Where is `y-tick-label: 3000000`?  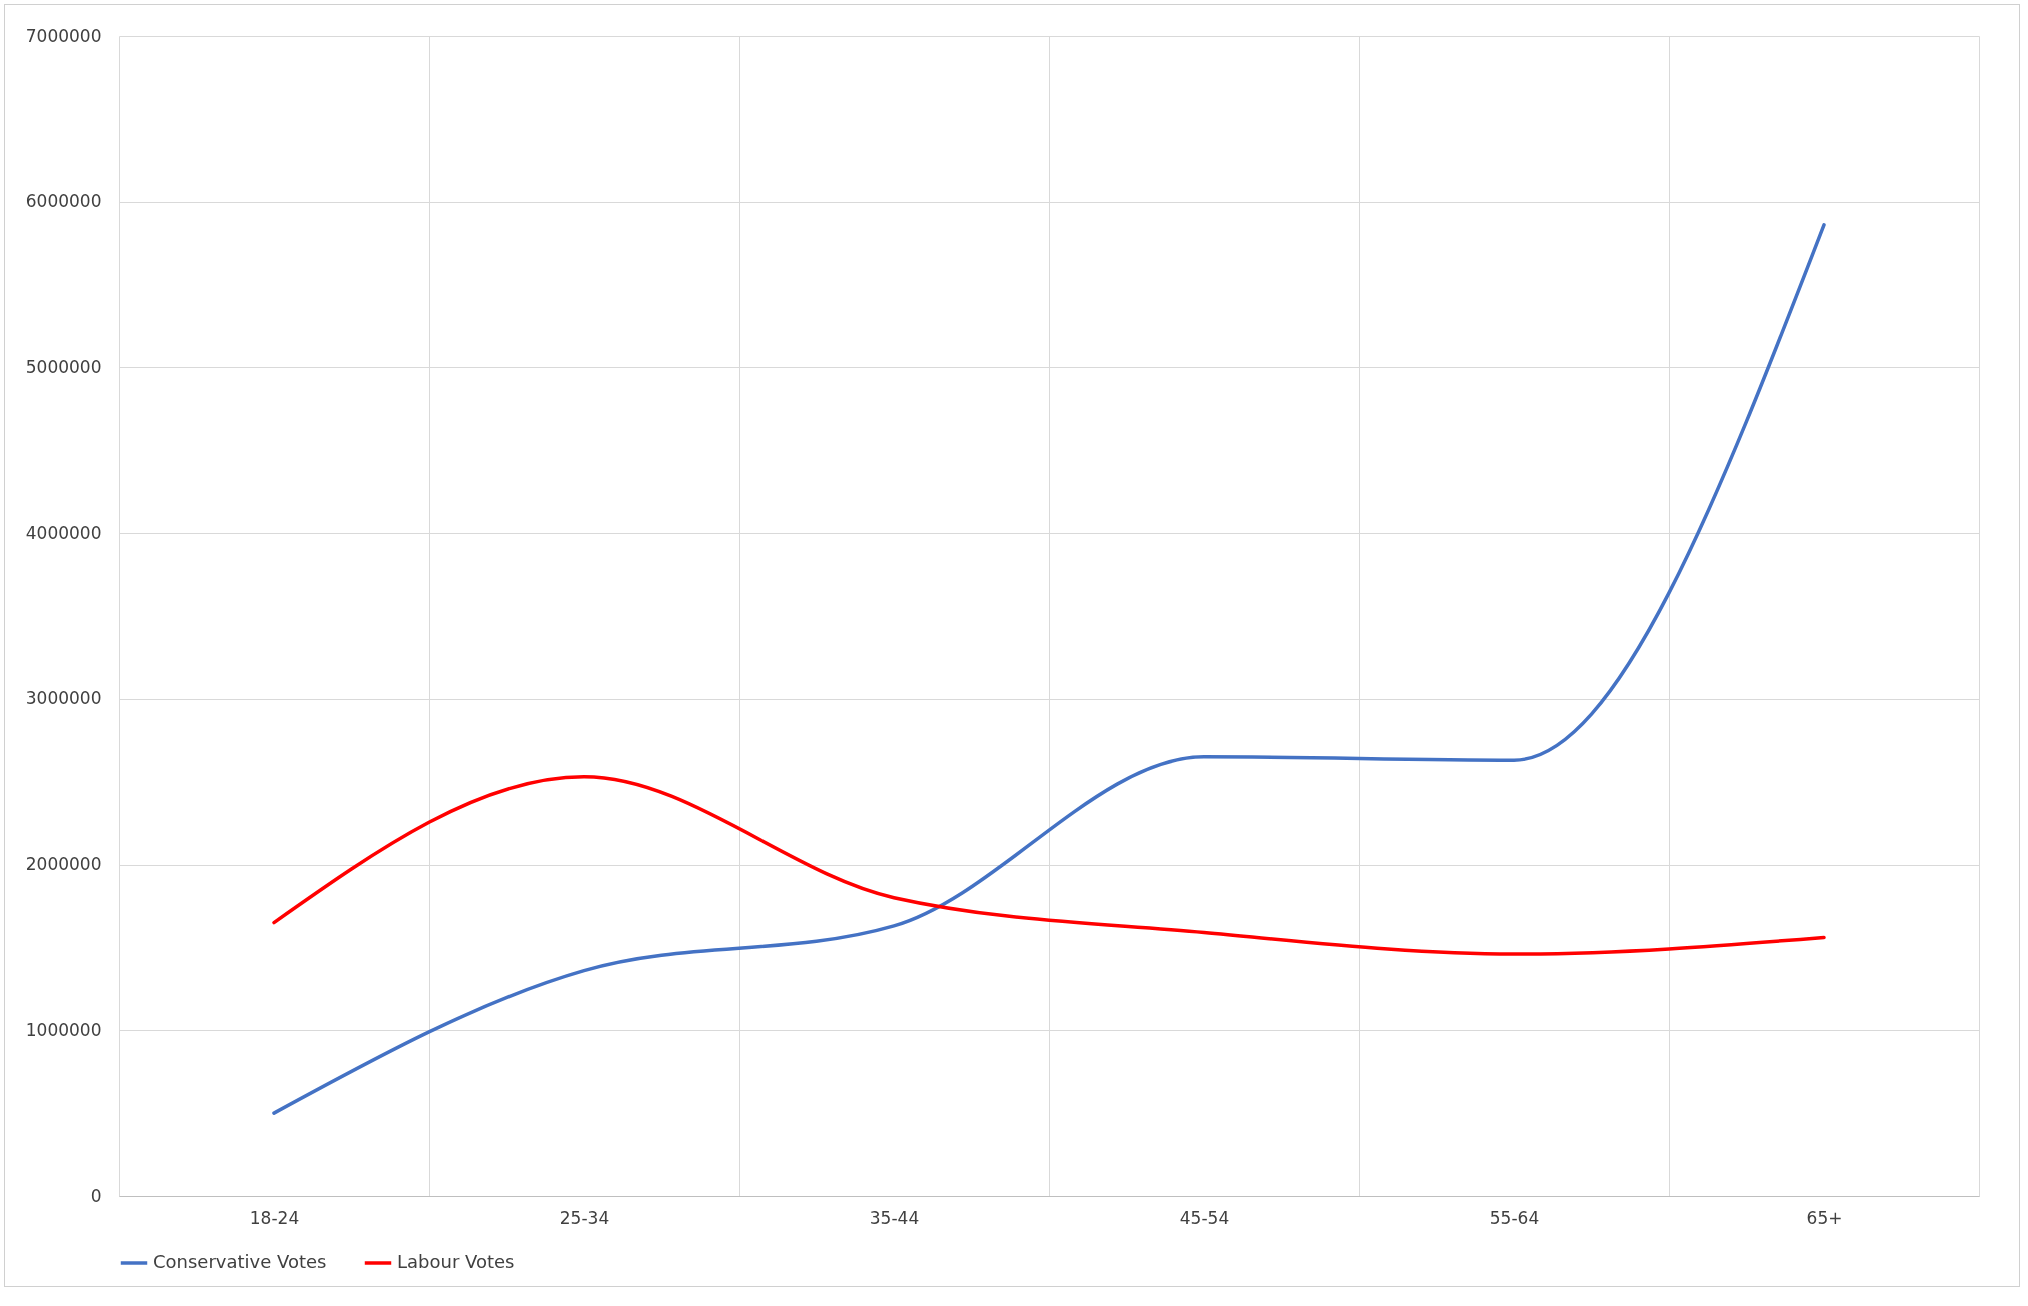 y-tick-label: 3000000 is located at coordinates (63, 698).